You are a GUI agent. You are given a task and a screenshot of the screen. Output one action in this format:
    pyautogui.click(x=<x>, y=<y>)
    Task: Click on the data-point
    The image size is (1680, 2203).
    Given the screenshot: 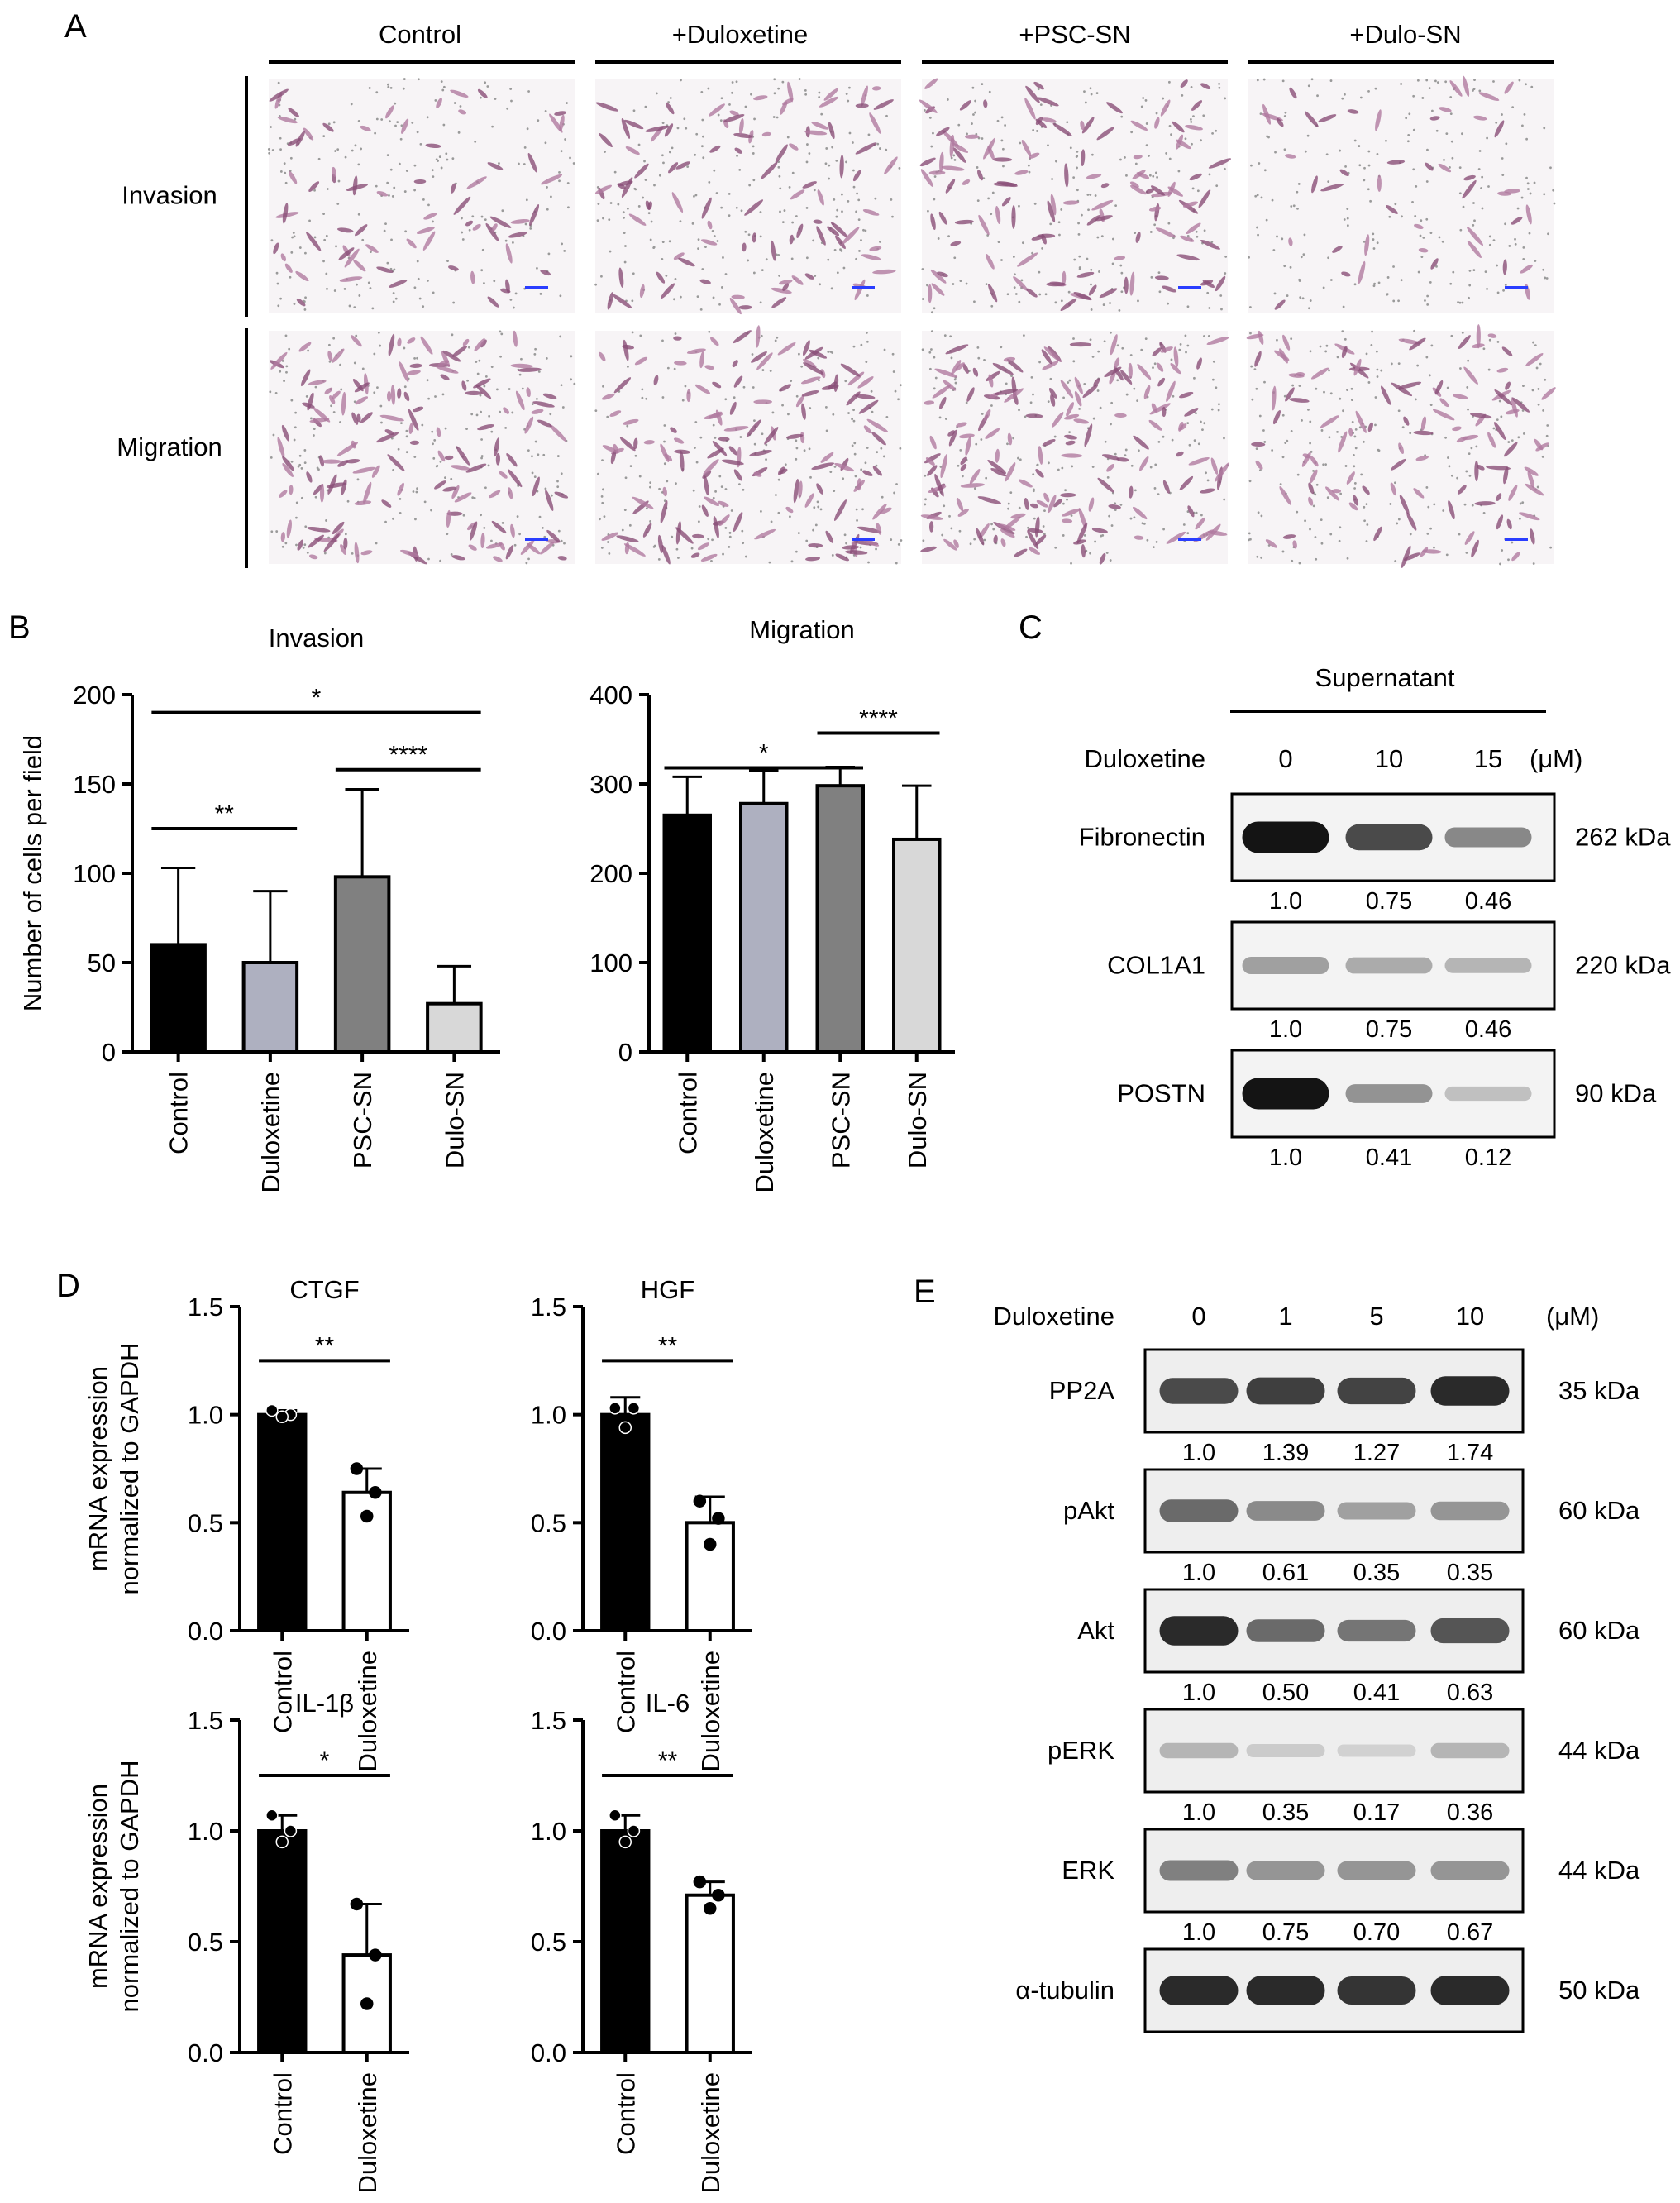 What is the action you would take?
    pyautogui.click(x=272, y=1410)
    